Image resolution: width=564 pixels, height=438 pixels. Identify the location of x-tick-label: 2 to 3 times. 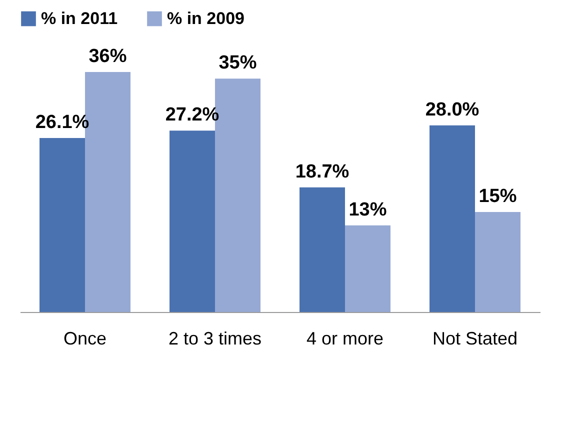
(215, 338).